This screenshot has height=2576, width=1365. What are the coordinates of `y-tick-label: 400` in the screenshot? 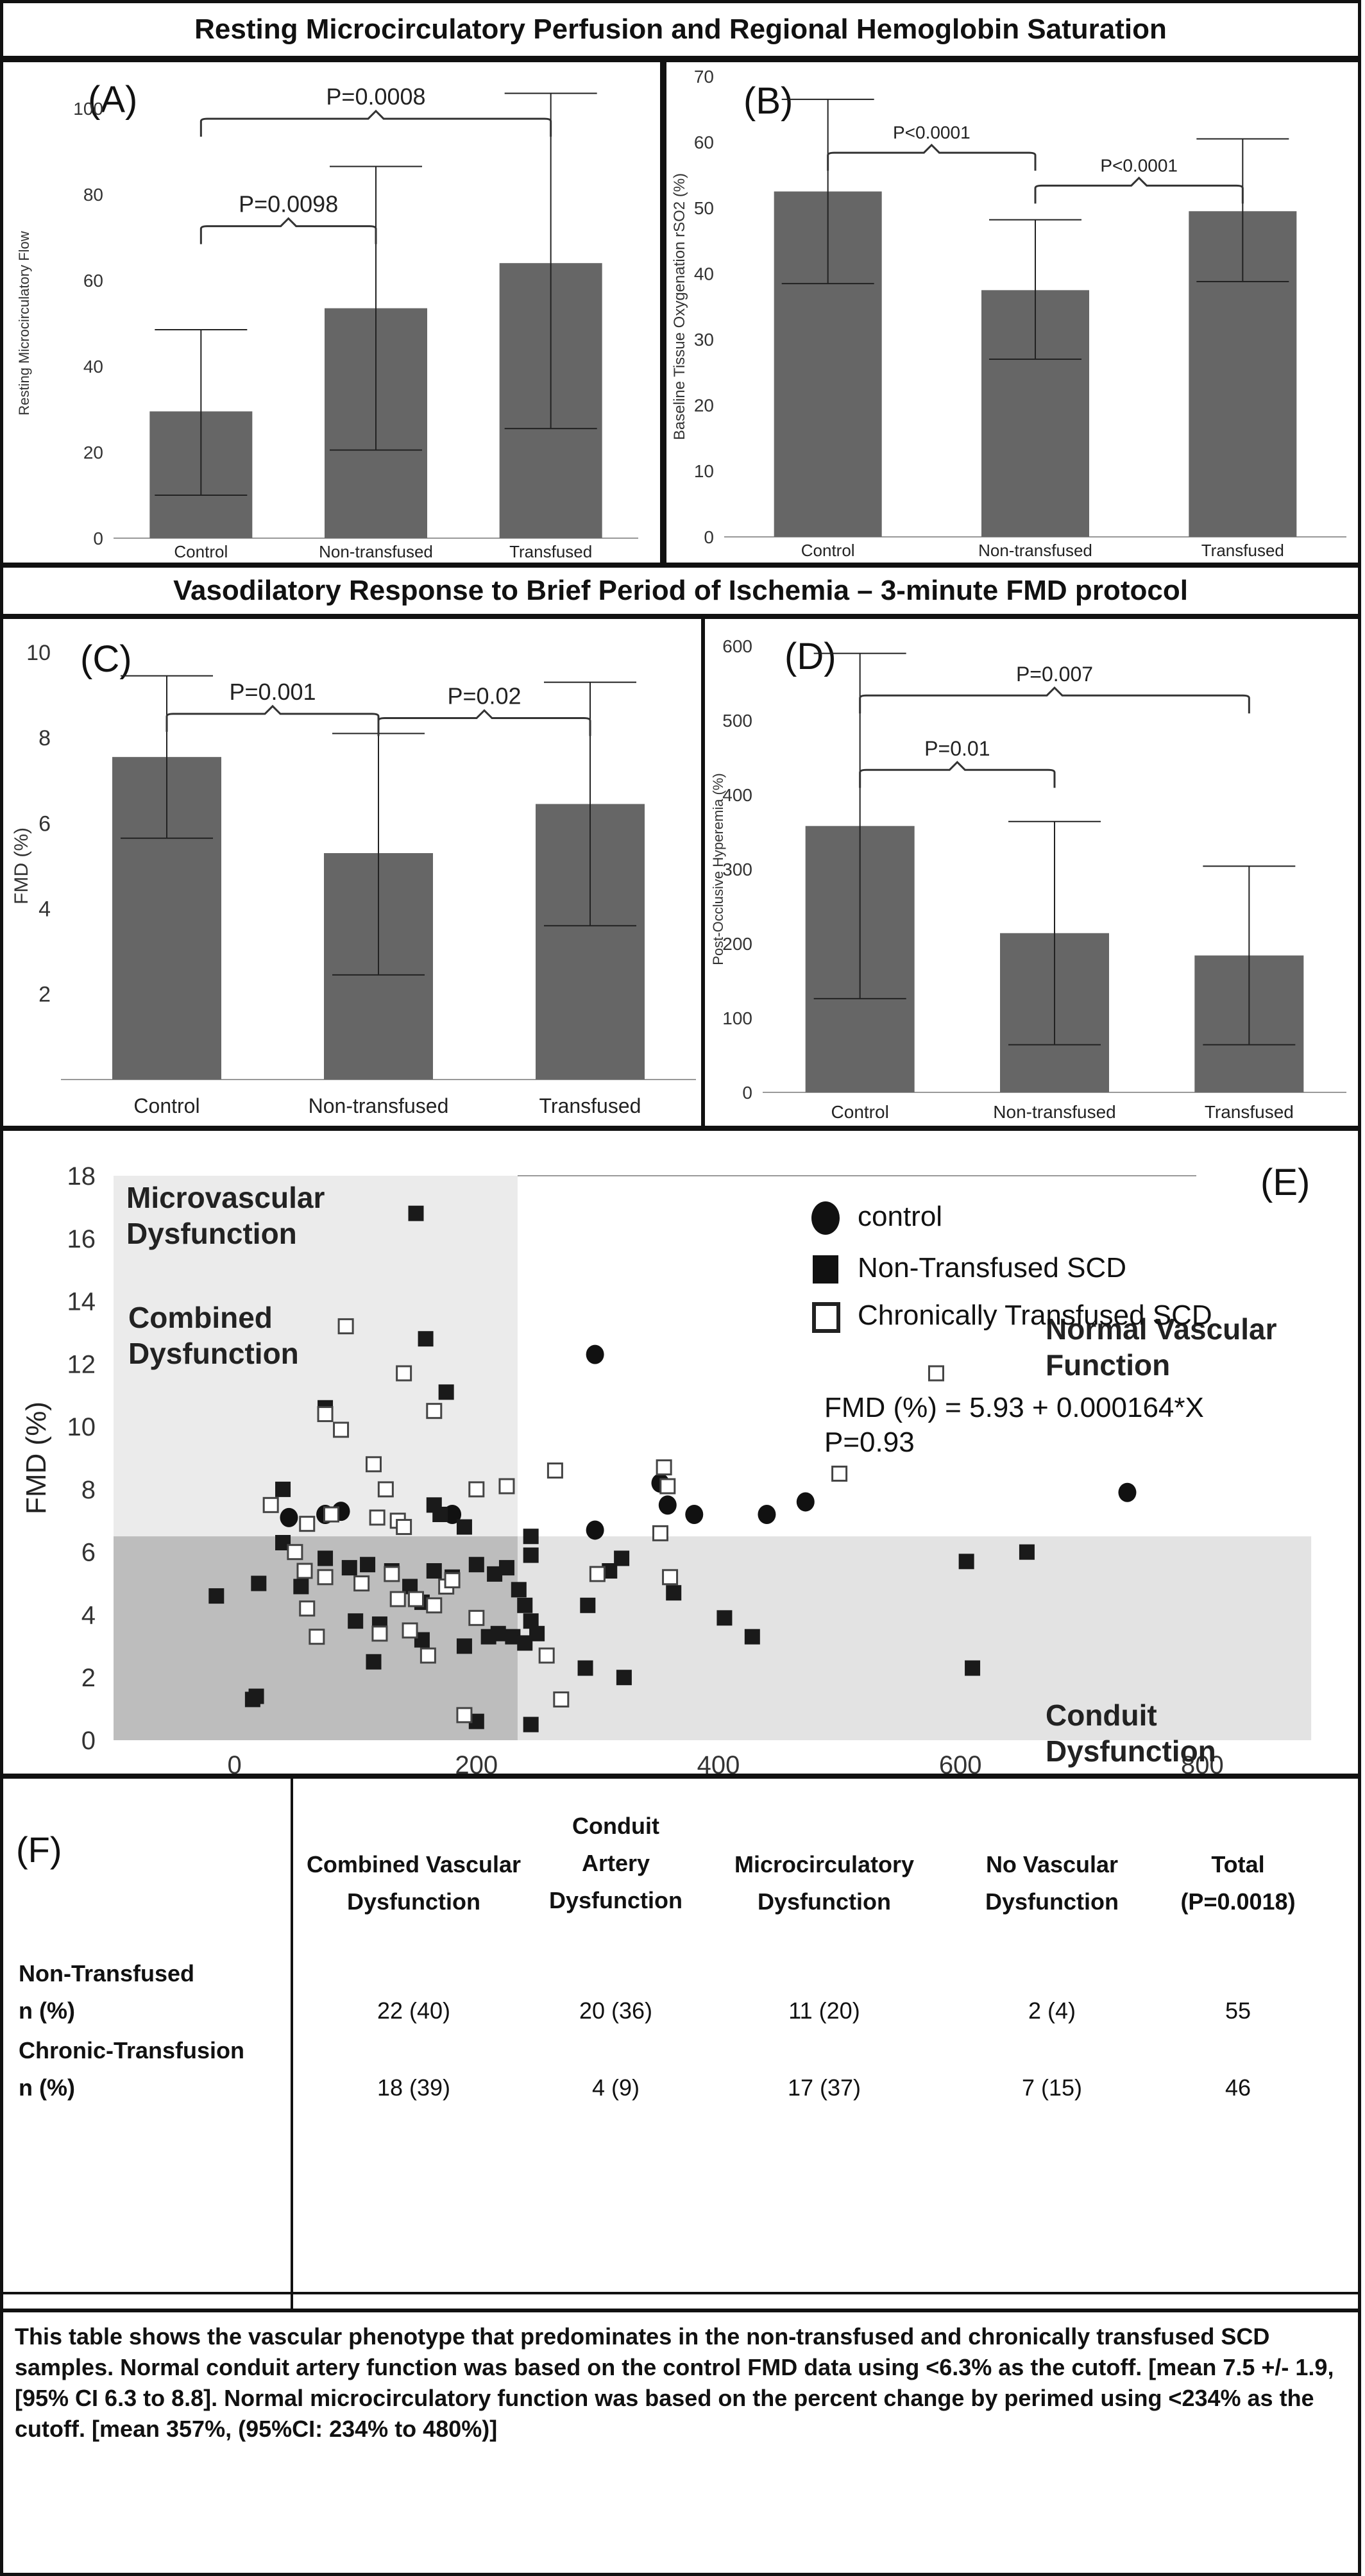 It's located at (737, 795).